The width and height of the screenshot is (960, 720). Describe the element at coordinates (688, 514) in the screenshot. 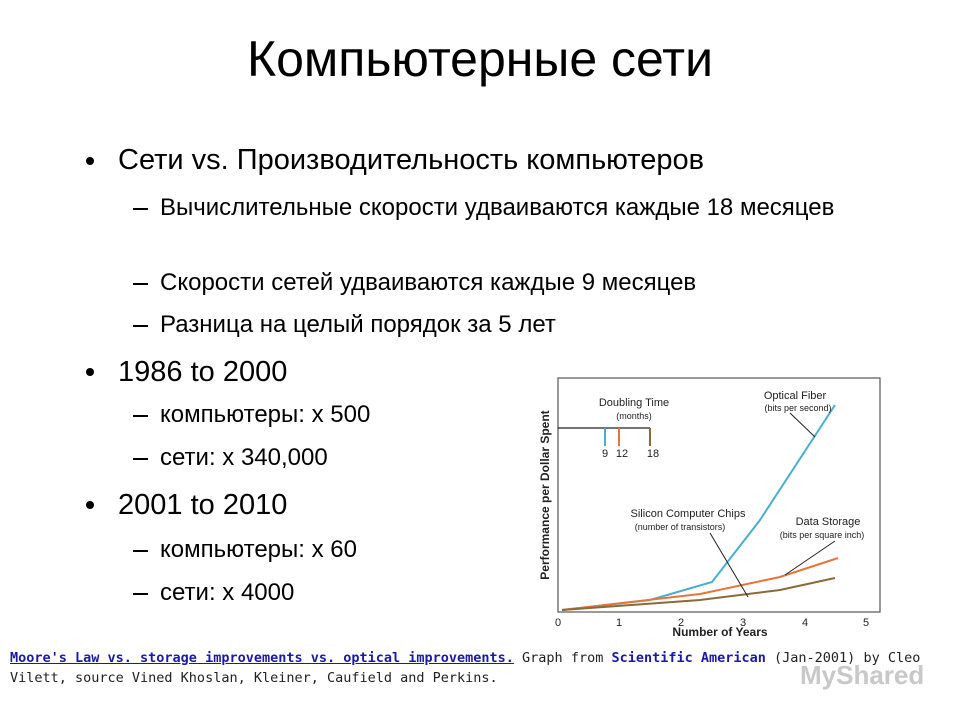

I see `curve-label: Silicon Computer Chips` at that location.